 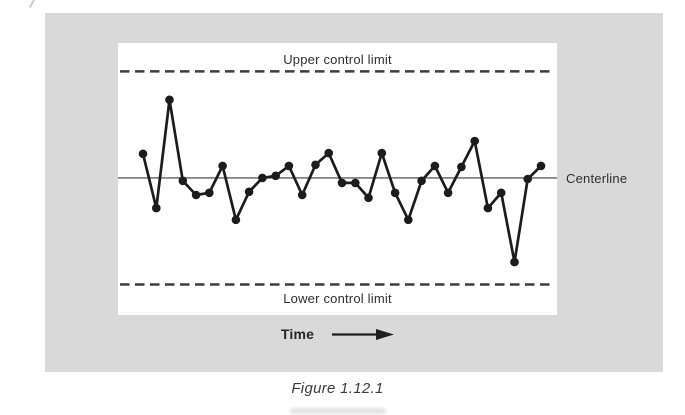 I want to click on centerline-label: Centerline, so click(x=597, y=178).